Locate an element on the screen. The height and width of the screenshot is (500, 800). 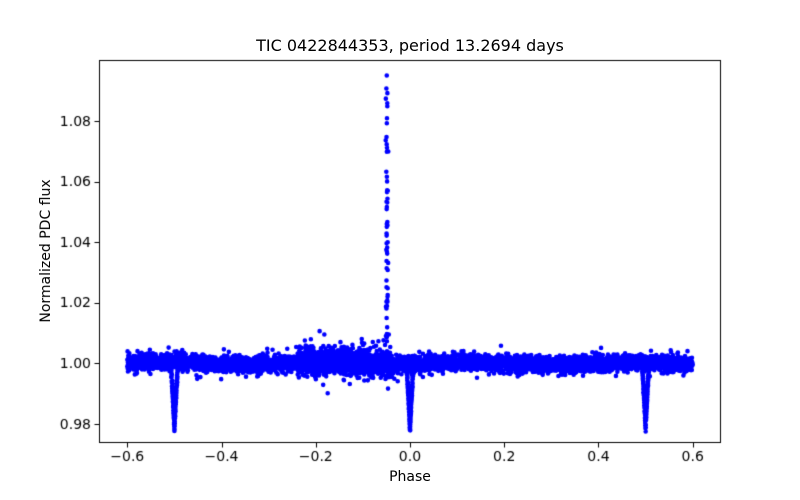
y-axis-label: Normalized PDC flux is located at coordinates (46, 251).